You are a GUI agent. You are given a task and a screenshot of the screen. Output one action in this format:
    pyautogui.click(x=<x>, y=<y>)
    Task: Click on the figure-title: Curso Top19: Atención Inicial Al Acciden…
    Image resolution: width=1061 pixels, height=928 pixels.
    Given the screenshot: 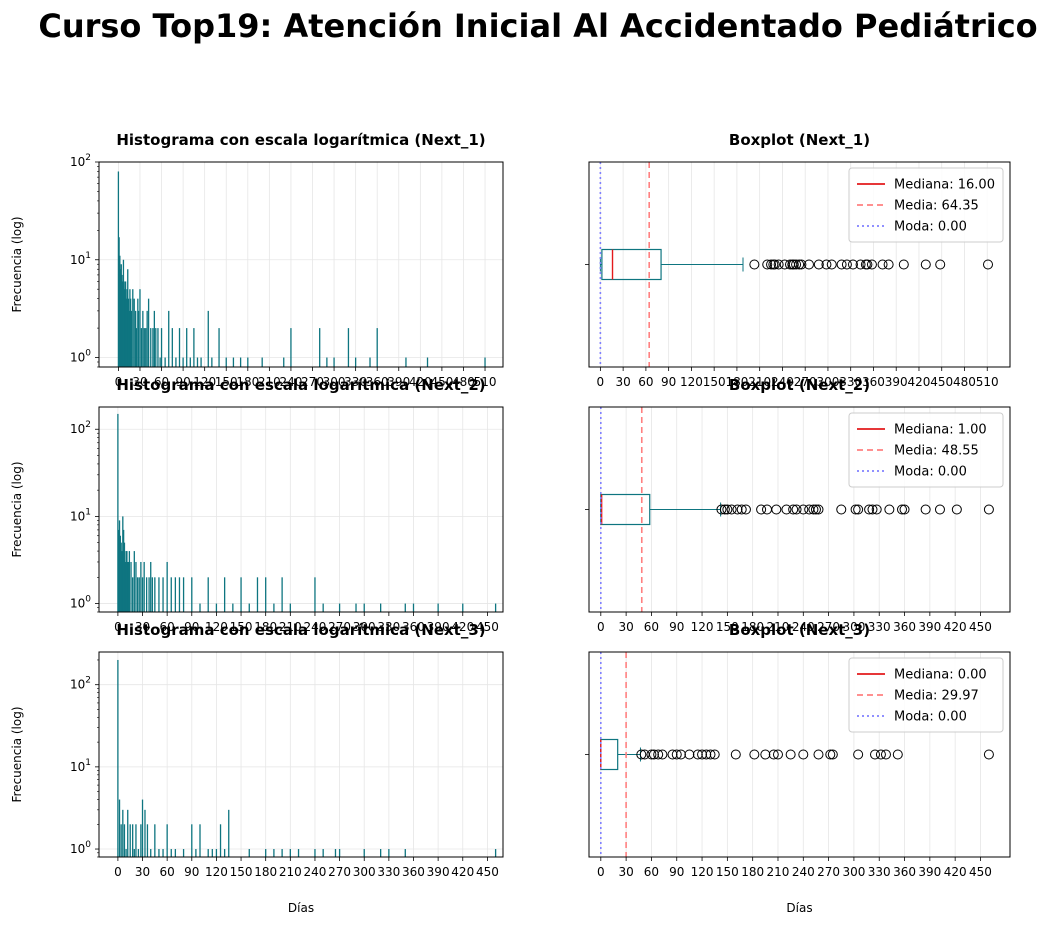 What is the action you would take?
    pyautogui.click(x=537, y=26)
    